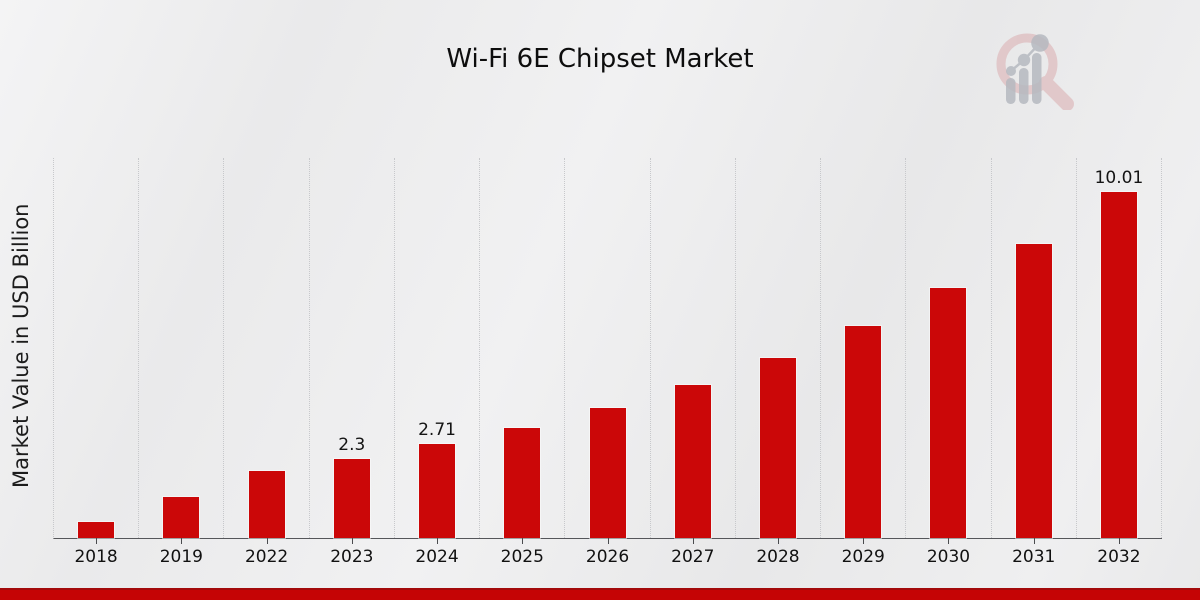 The height and width of the screenshot is (600, 1200). I want to click on bar-2022, so click(266, 504).